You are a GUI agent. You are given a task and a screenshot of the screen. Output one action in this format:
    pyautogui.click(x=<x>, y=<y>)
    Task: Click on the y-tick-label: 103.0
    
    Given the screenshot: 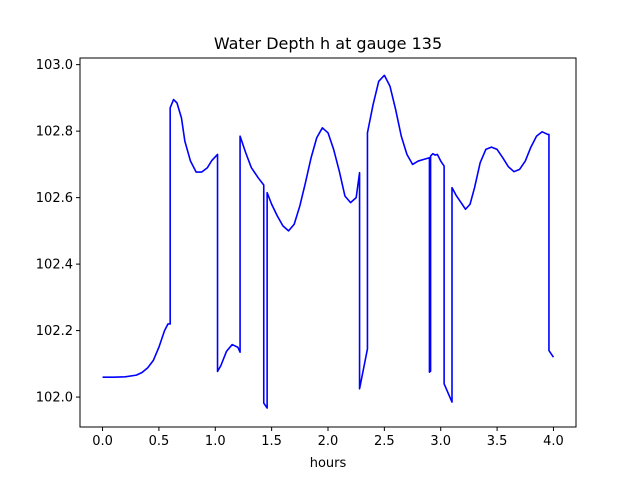 What is the action you would take?
    pyautogui.click(x=54, y=65)
    